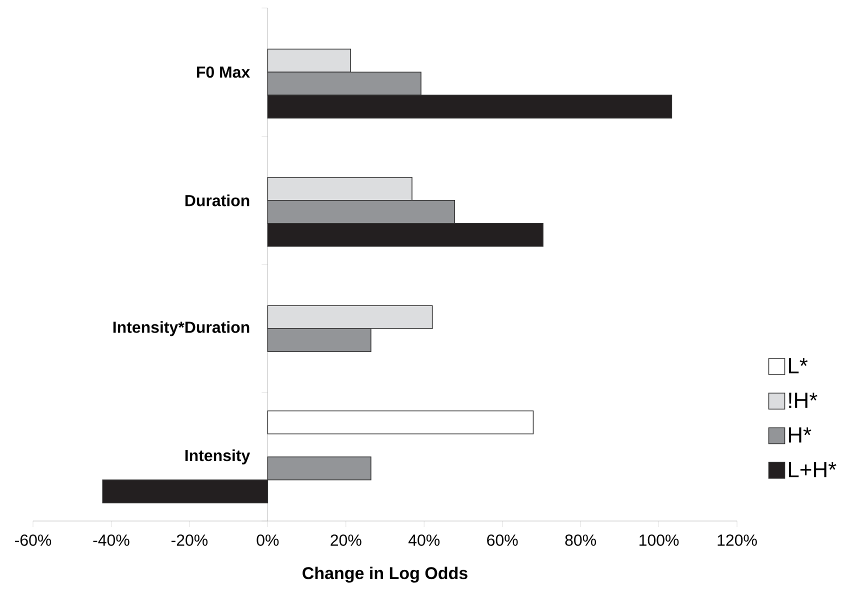 The width and height of the screenshot is (846, 608). What do you see at coordinates (812, 470) in the screenshot?
I see `legend-label: L+H*` at bounding box center [812, 470].